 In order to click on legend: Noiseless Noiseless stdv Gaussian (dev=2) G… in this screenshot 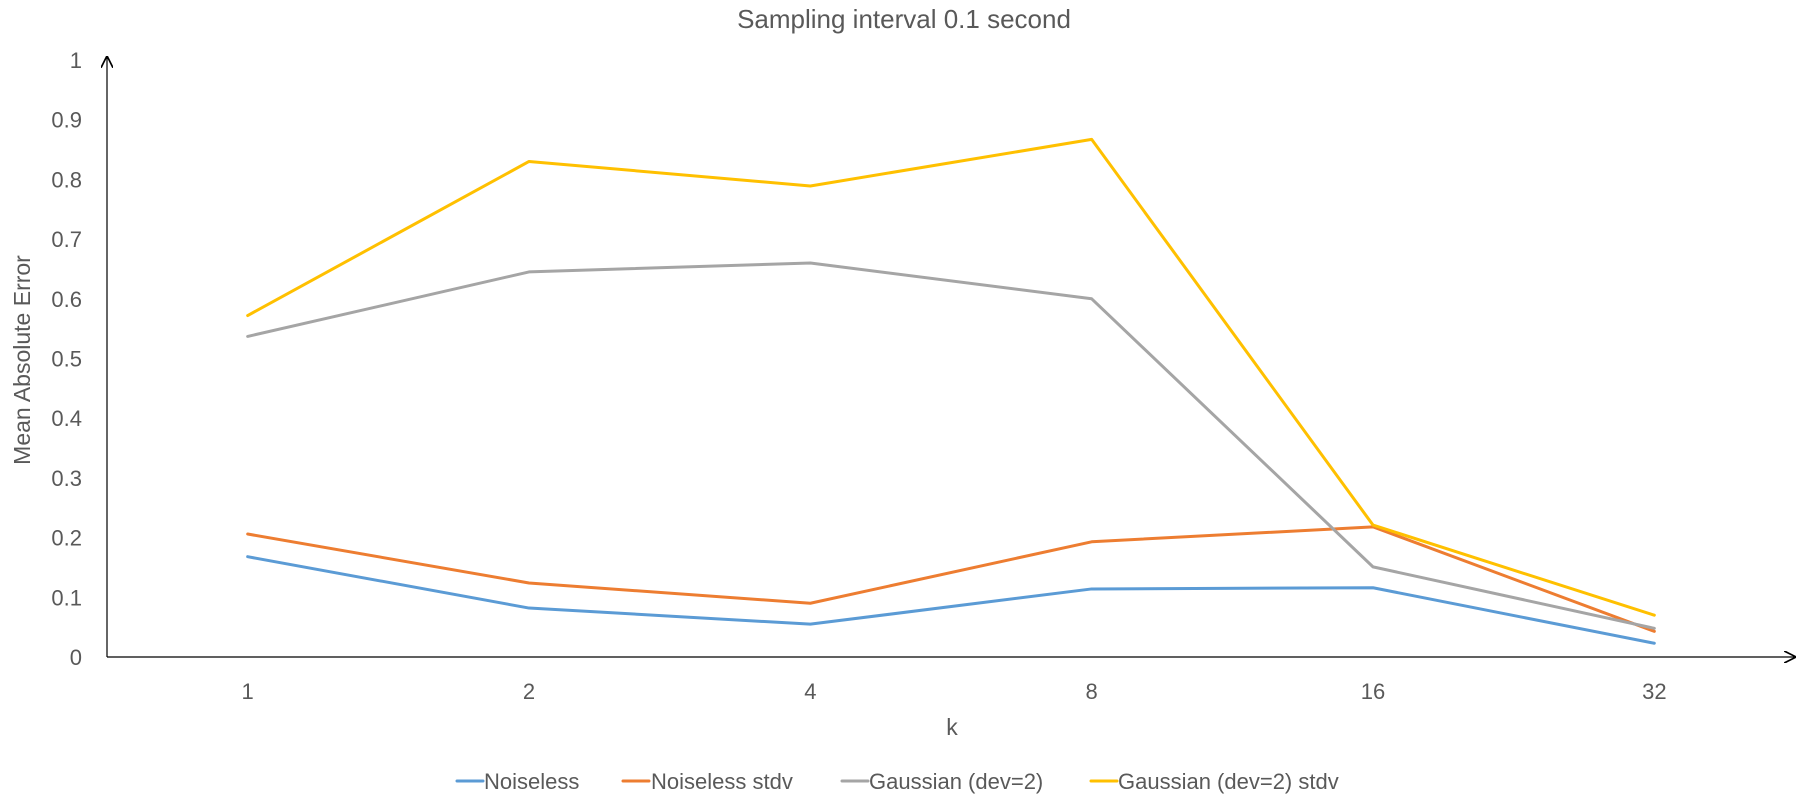, I will do `click(897, 781)`.